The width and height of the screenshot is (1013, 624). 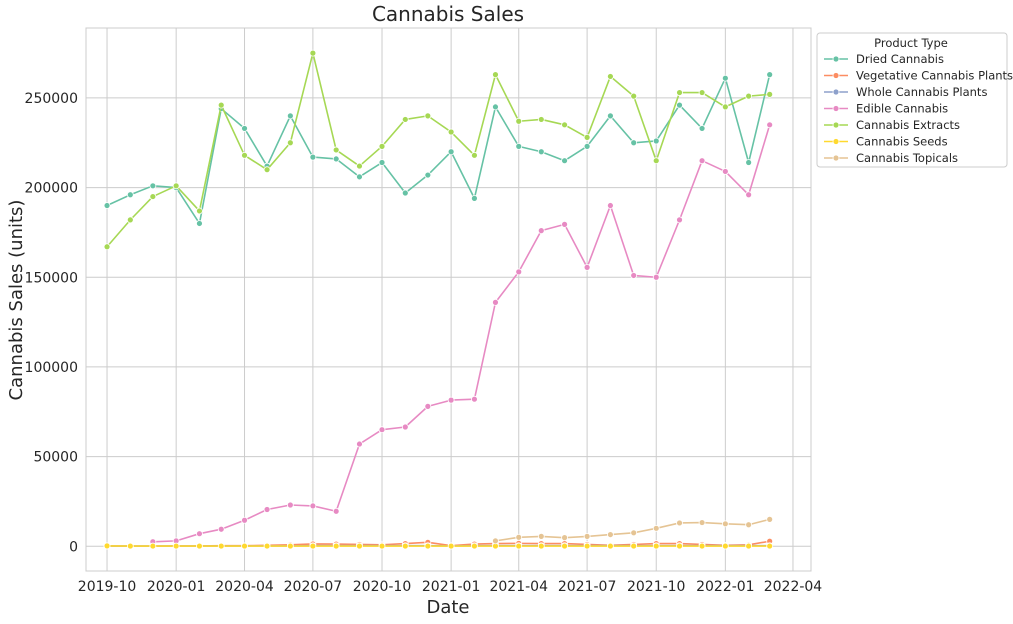 What do you see at coordinates (900, 59) in the screenshot?
I see `legend-label: Dried Cannabis` at bounding box center [900, 59].